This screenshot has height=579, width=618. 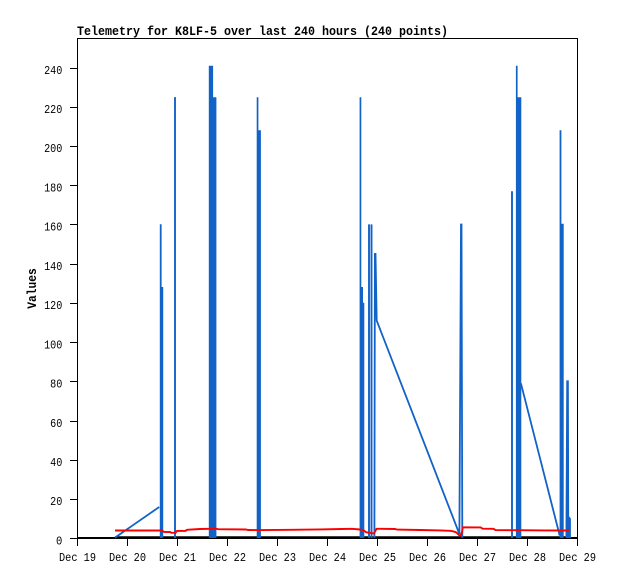 What do you see at coordinates (56, 424) in the screenshot?
I see `svg-text: 60` at bounding box center [56, 424].